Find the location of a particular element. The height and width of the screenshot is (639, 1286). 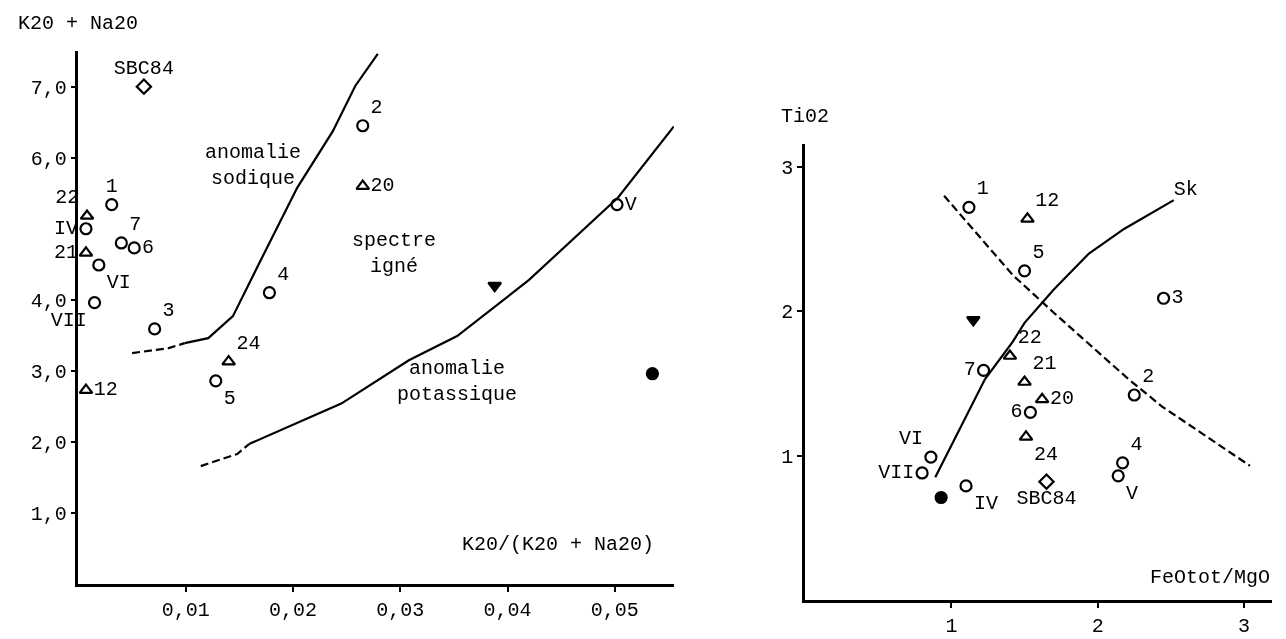

series-label: IV is located at coordinates (985, 503).